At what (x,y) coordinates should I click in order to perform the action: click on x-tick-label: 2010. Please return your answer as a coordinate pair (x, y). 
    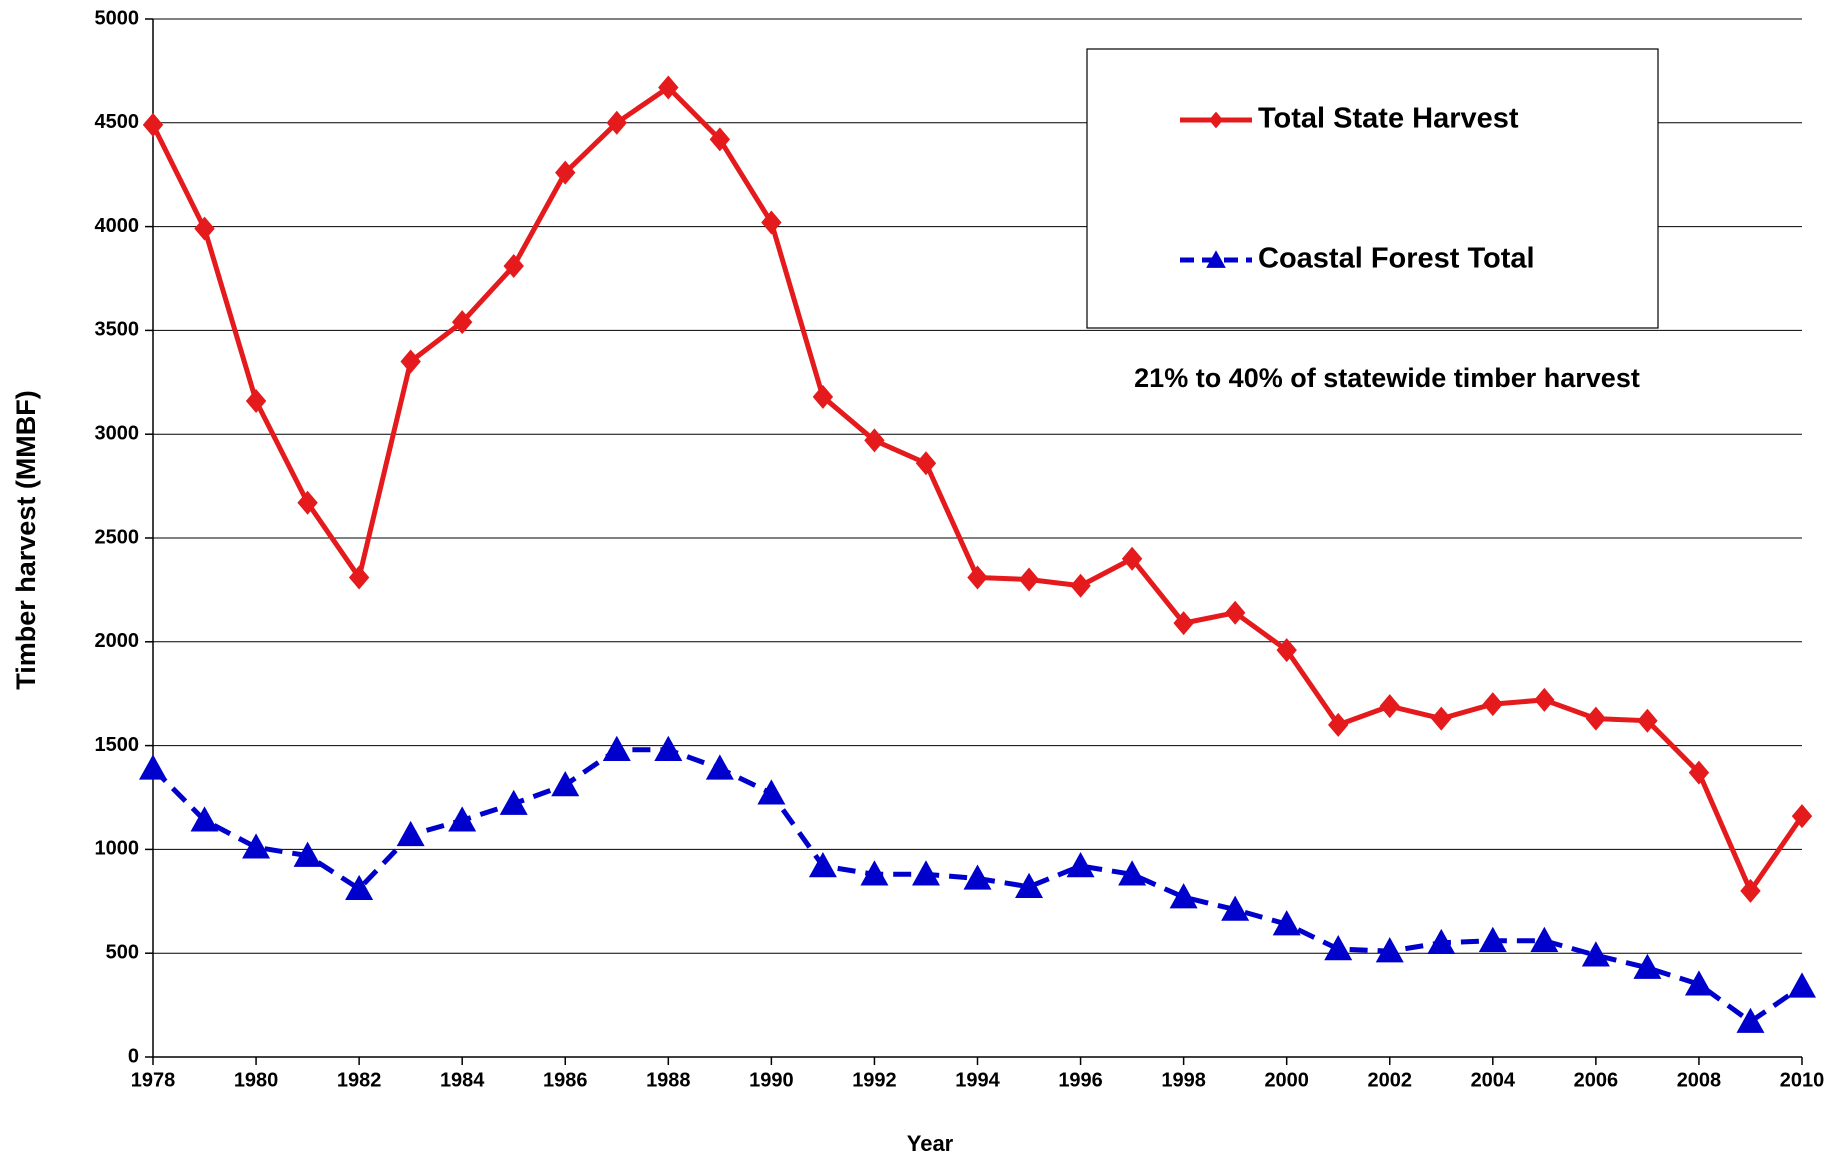
    Looking at the image, I should click on (1802, 1080).